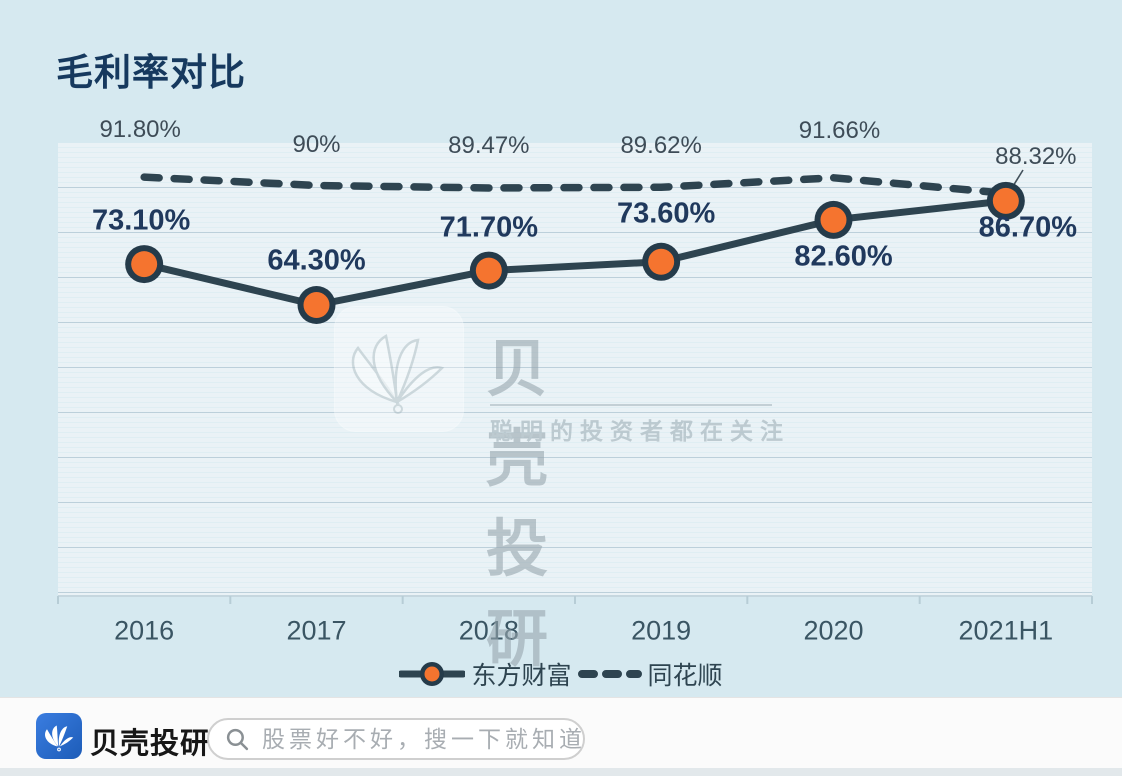 The width and height of the screenshot is (1122, 776). What do you see at coordinates (316, 630) in the screenshot?
I see `x-axis-label-2017: 2017` at bounding box center [316, 630].